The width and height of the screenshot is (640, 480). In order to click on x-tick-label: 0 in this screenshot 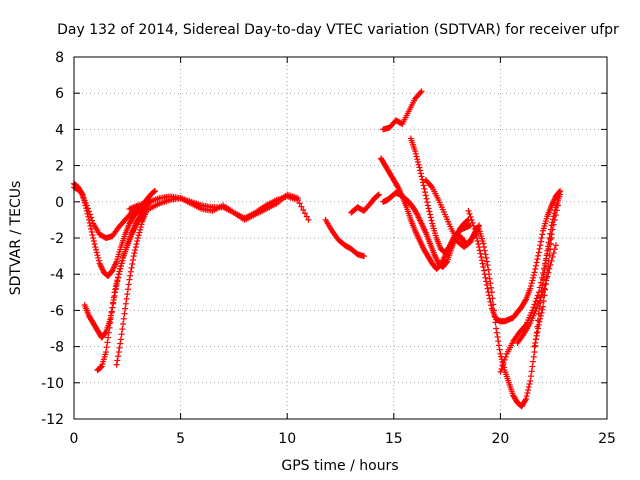, I will do `click(74, 439)`.